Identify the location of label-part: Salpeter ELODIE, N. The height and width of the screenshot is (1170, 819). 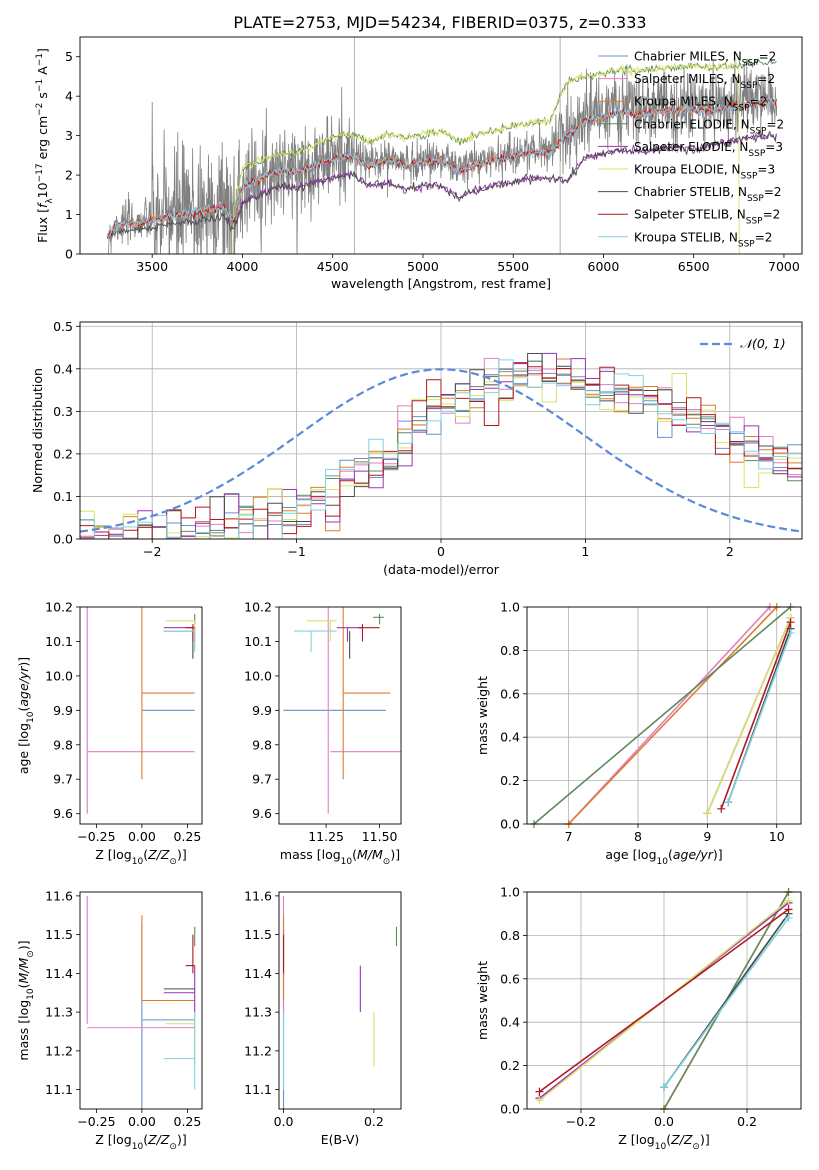
(691, 147).